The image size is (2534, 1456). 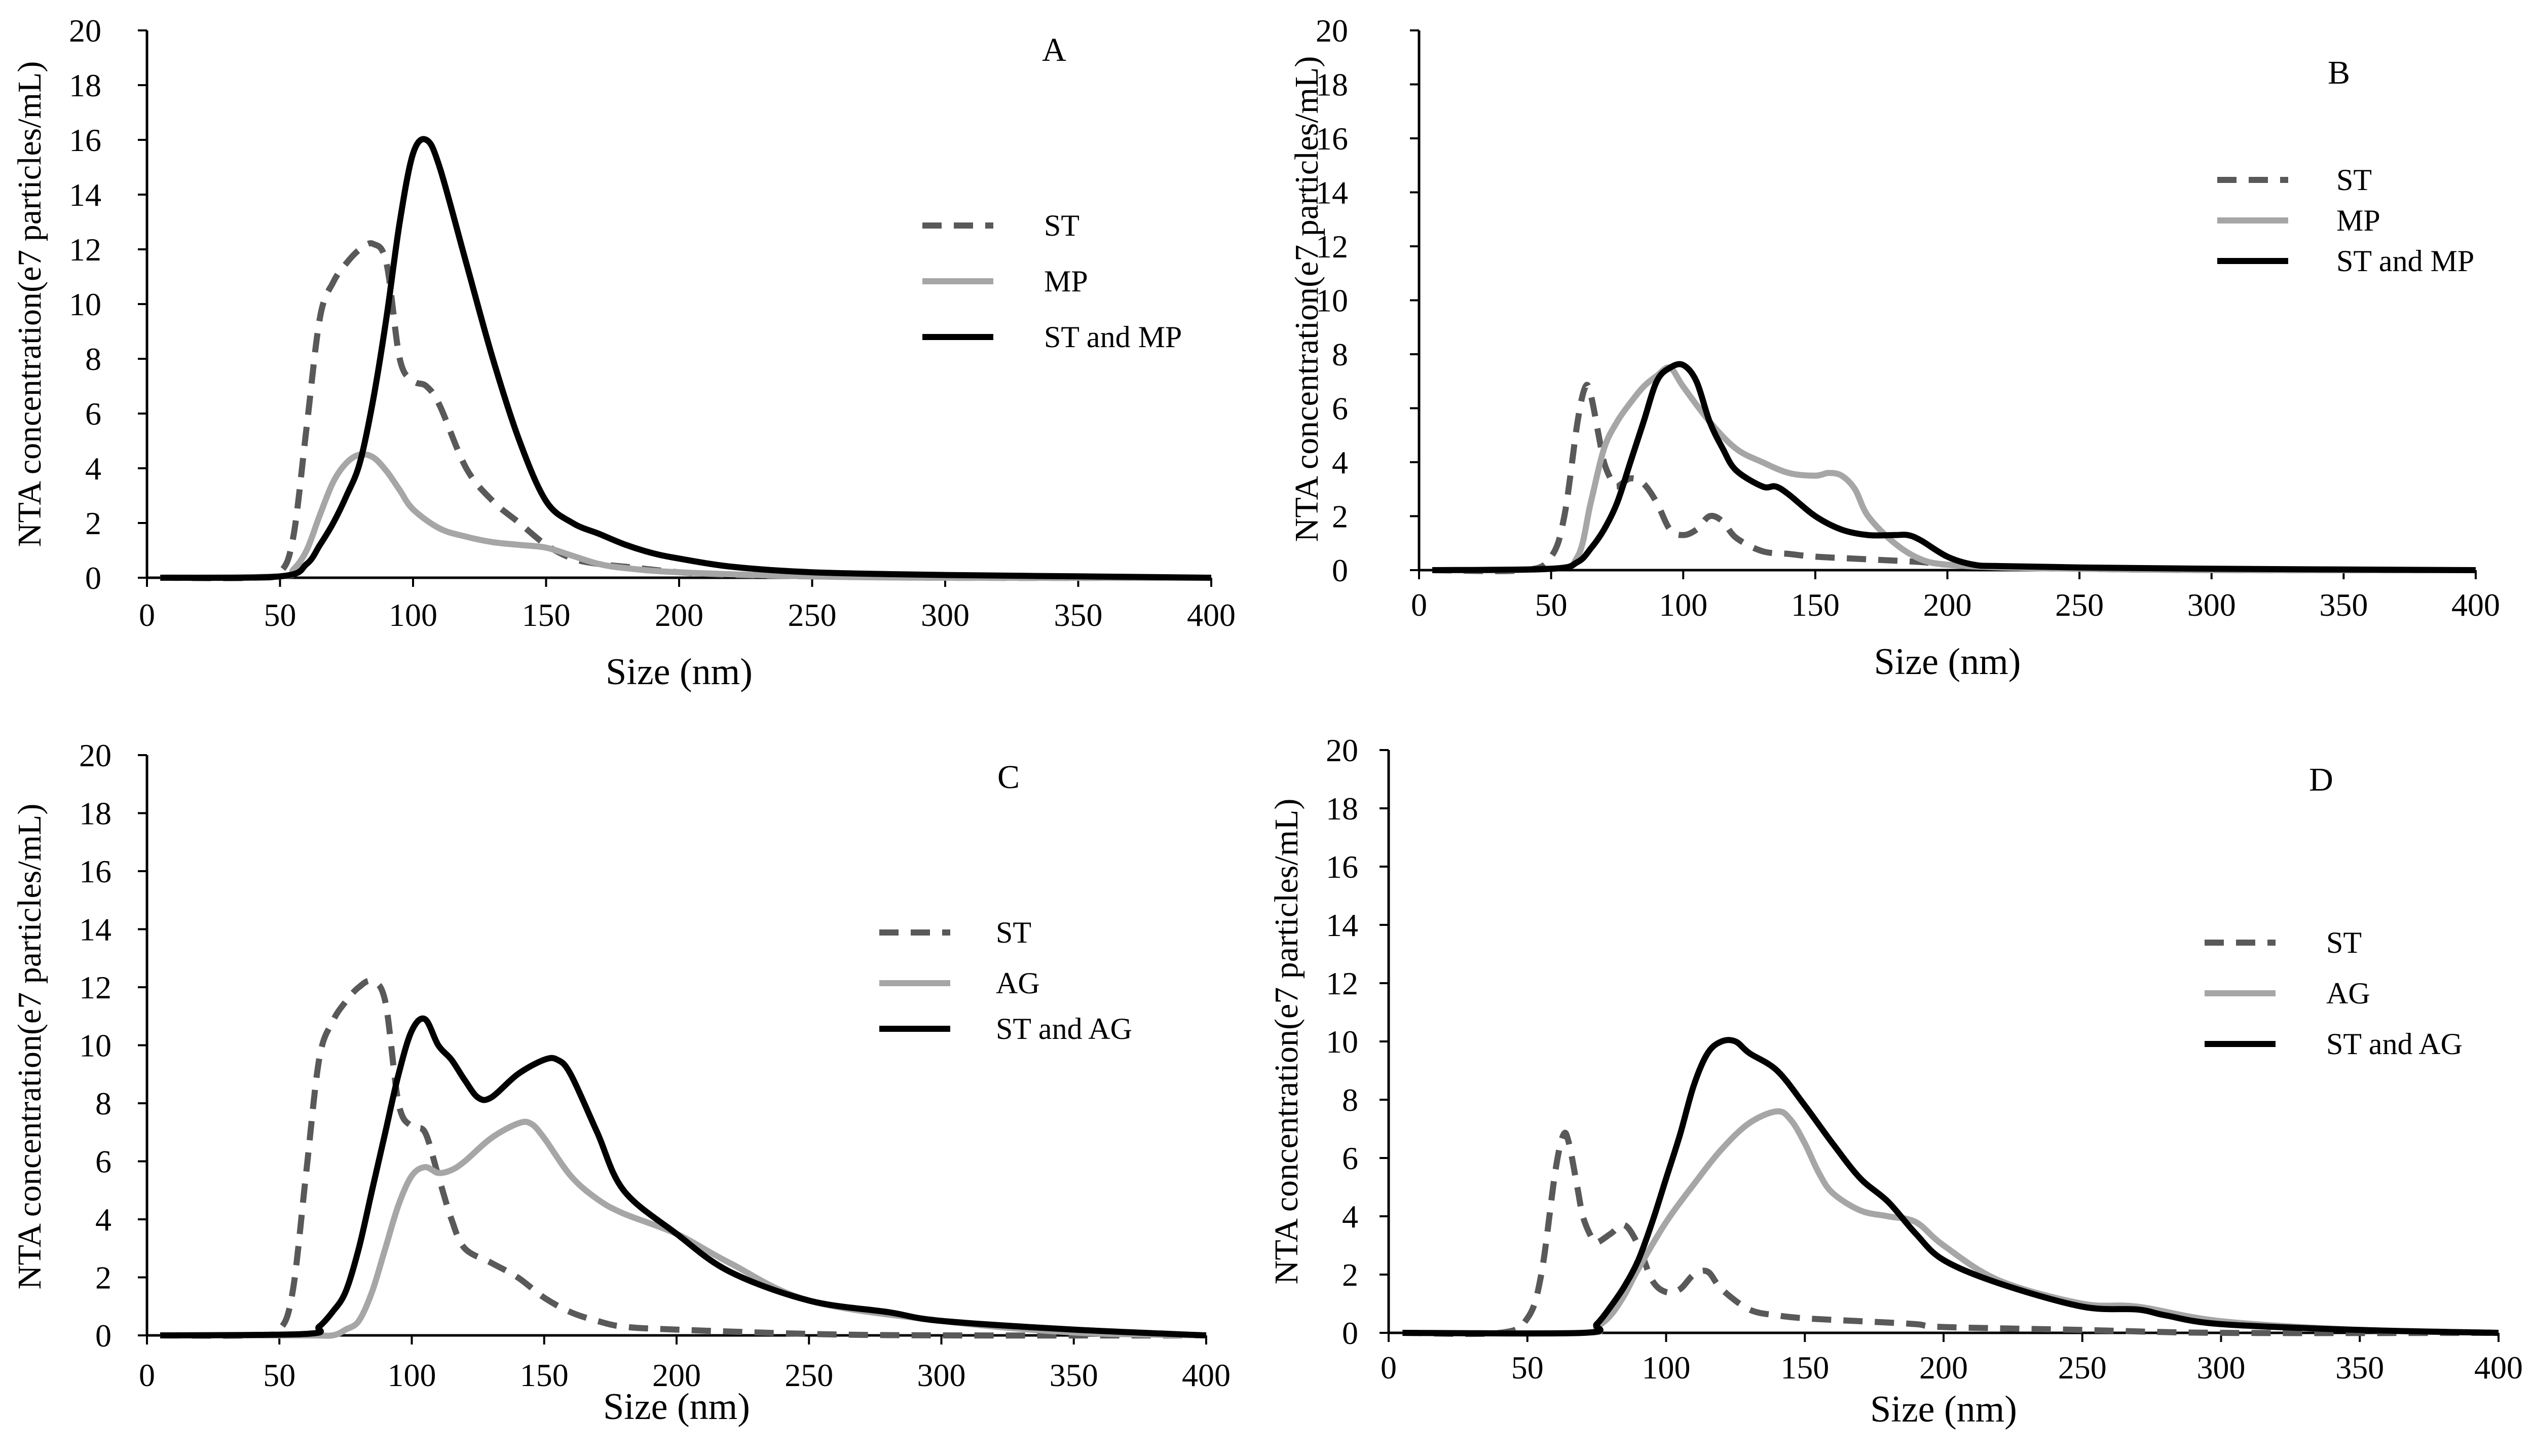 I want to click on series-line-st-and-ag, so click(x=1951, y=1187).